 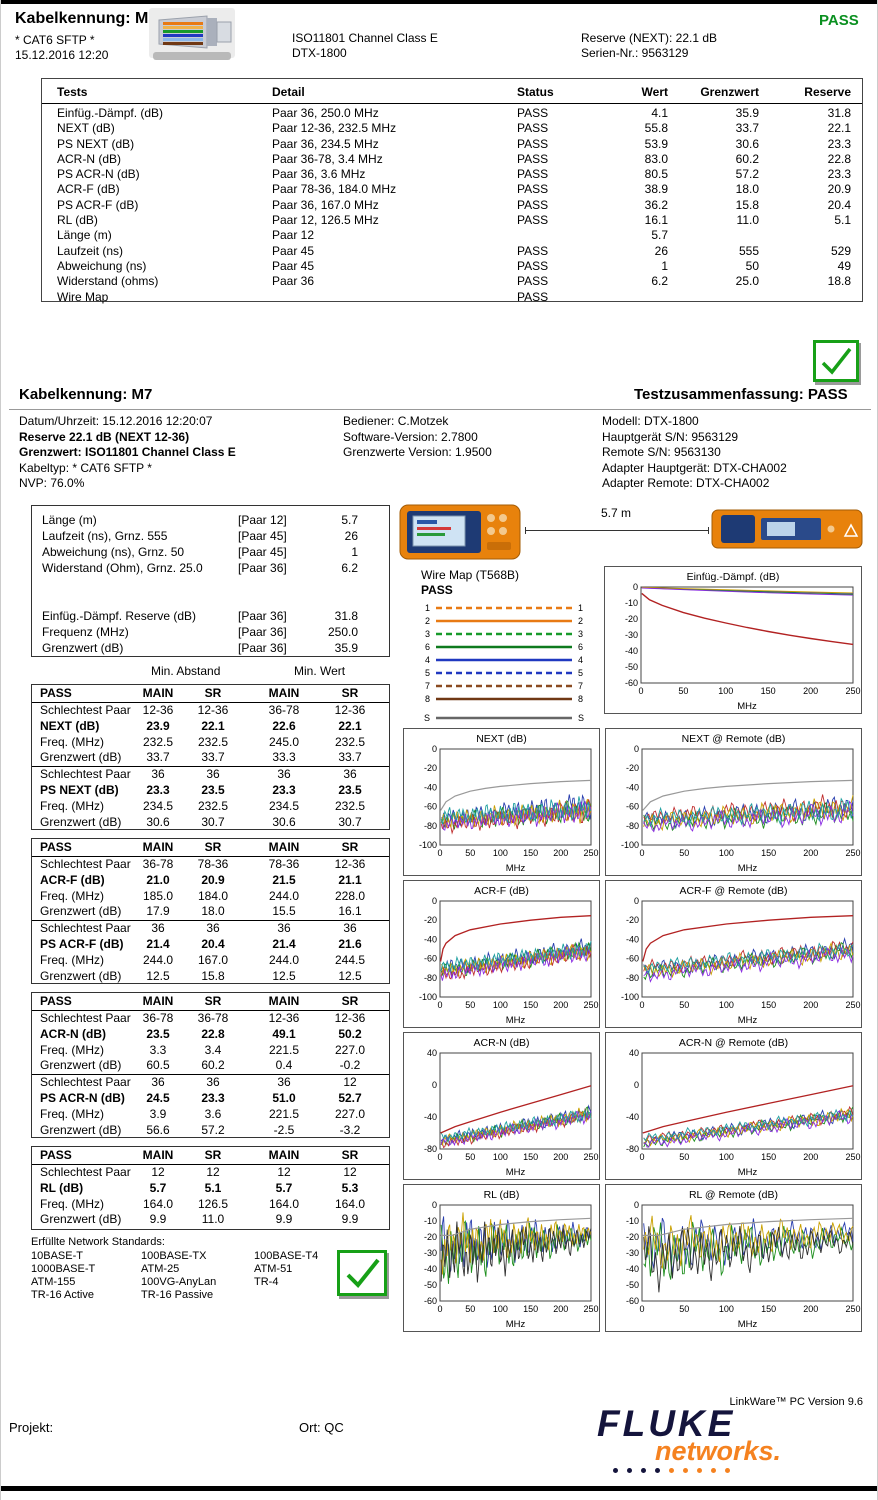 What do you see at coordinates (354, 552) in the screenshot?
I see `summary-value: 1` at bounding box center [354, 552].